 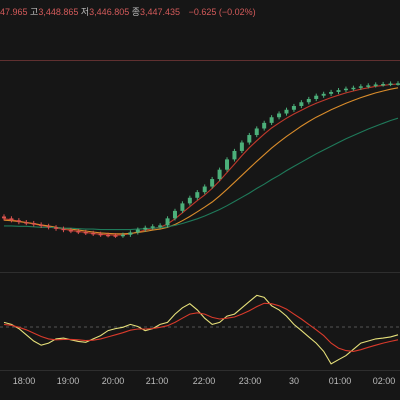 What do you see at coordinates (222, 12) in the screenshot?
I see `change-value: −0.625 (−0.02%)` at bounding box center [222, 12].